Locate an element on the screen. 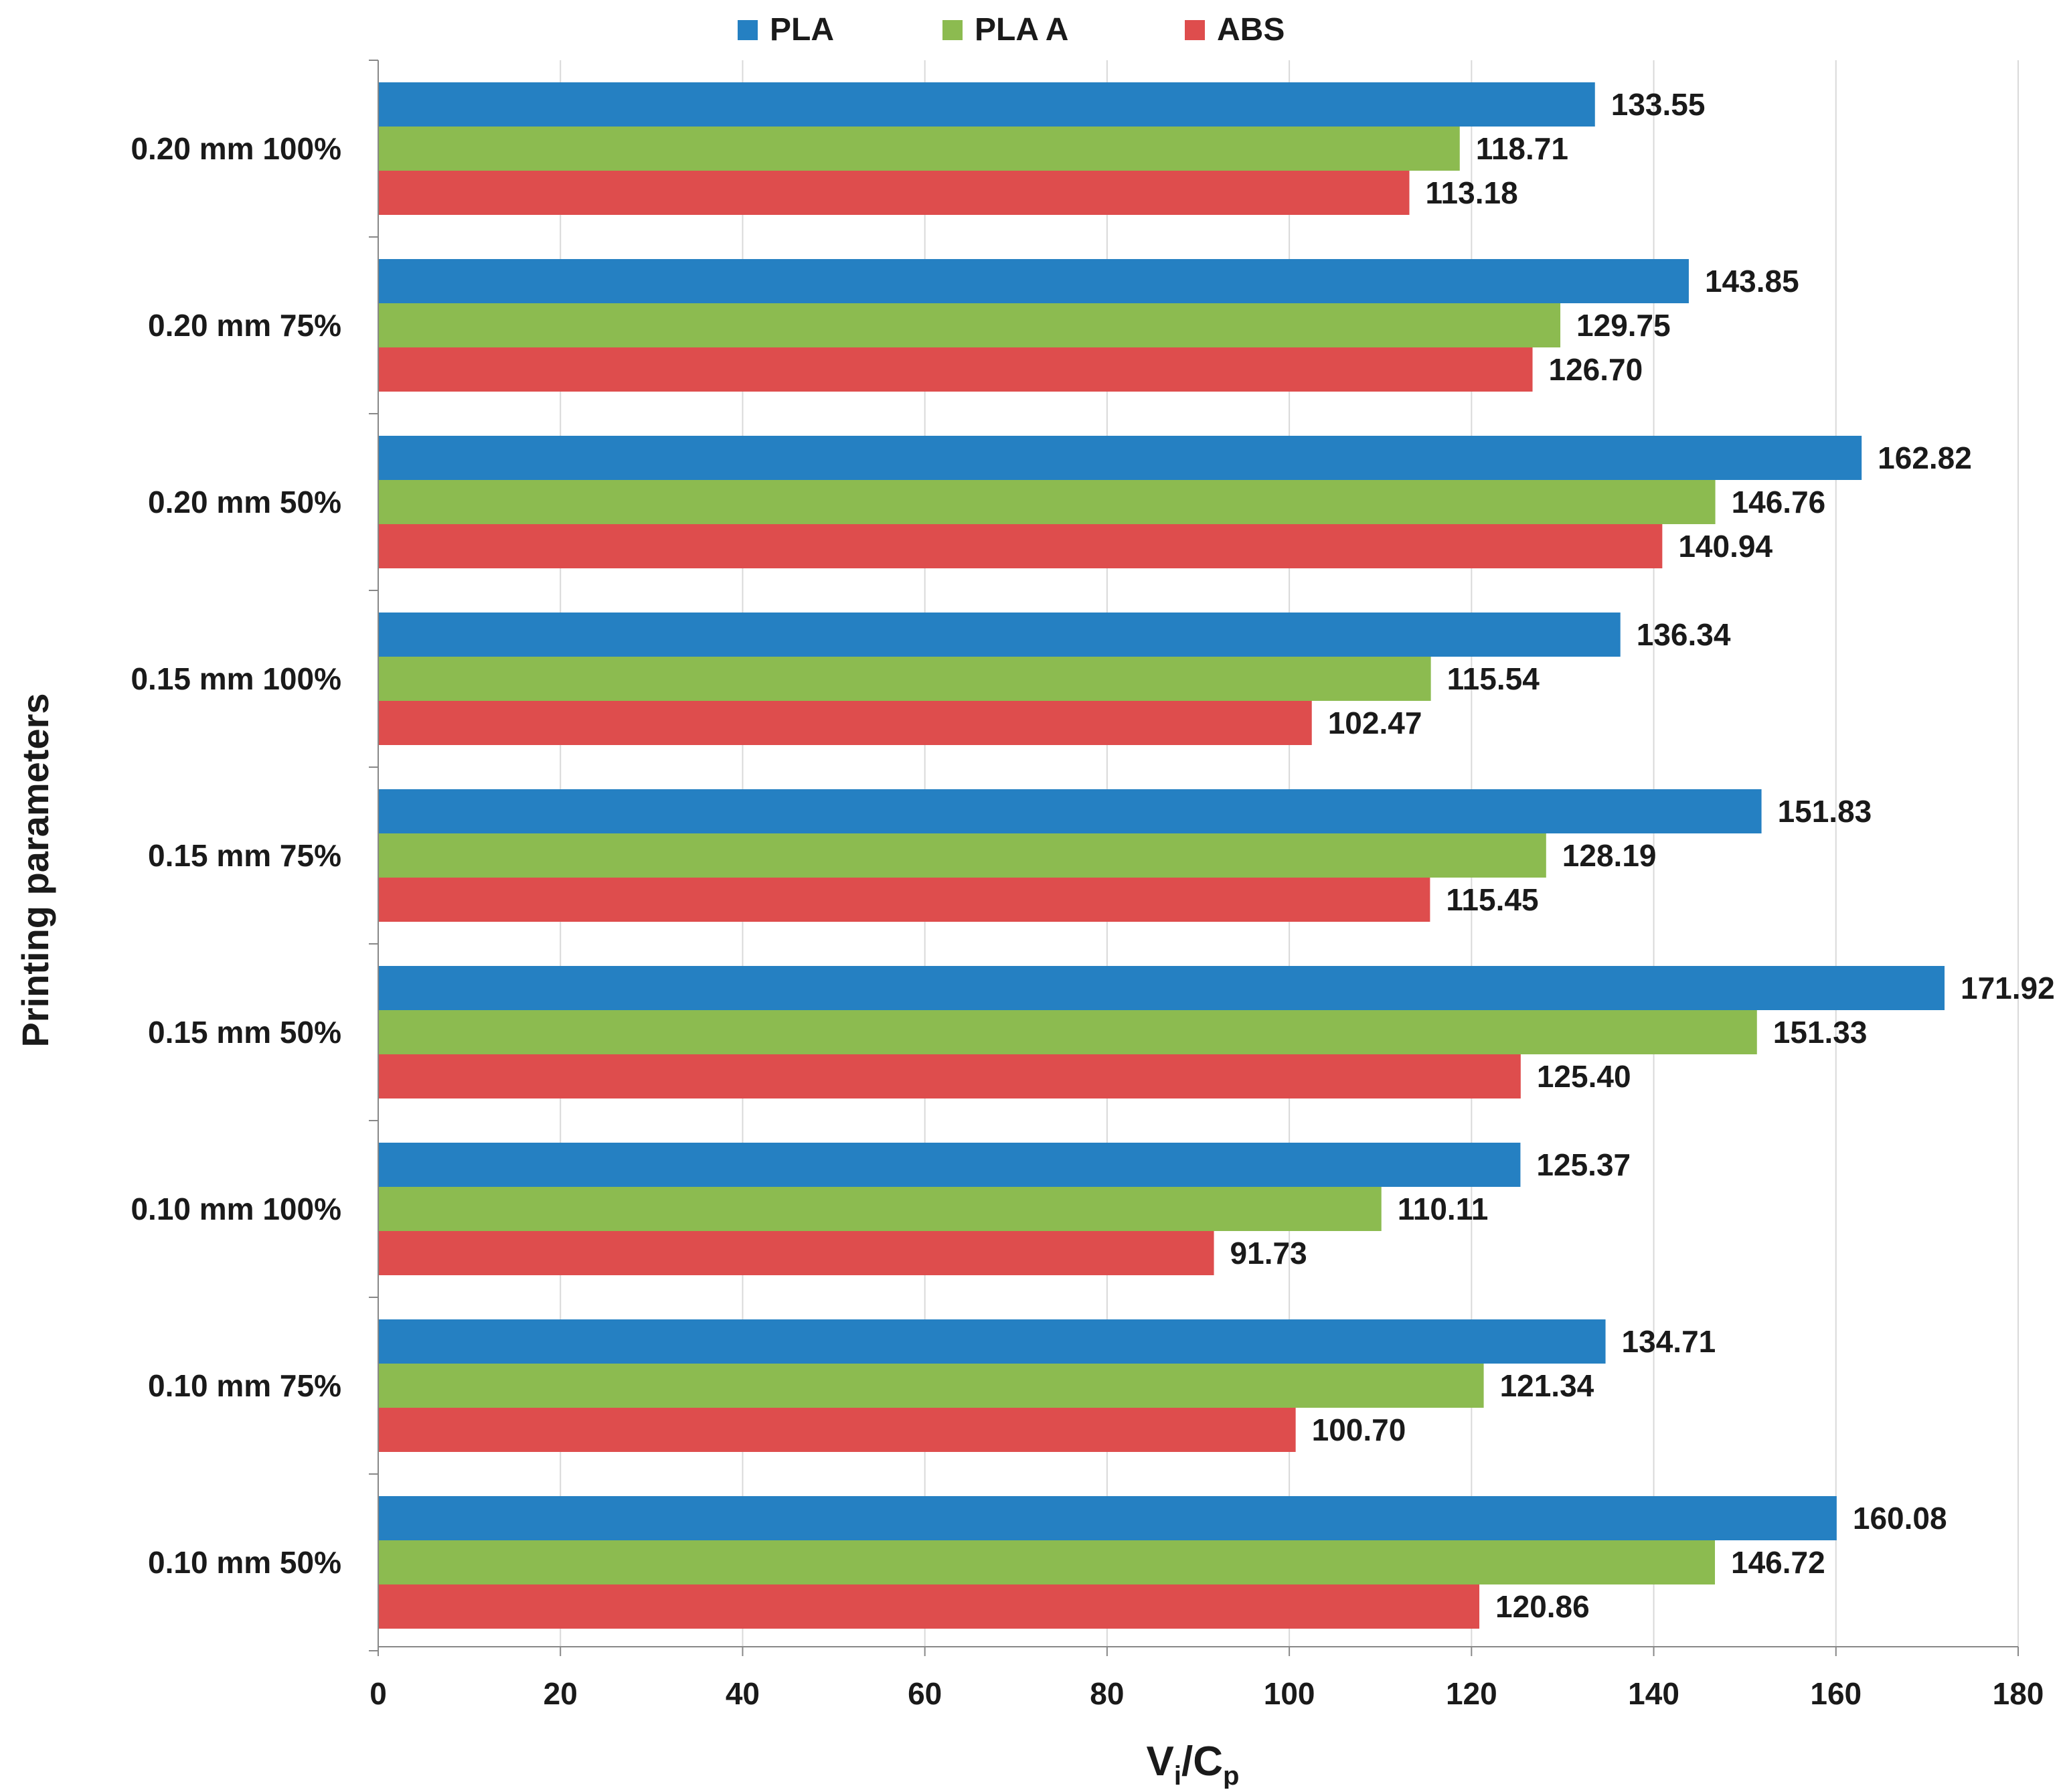 The height and width of the screenshot is (1792, 2061). x-tick-label: 20 is located at coordinates (561, 1694).